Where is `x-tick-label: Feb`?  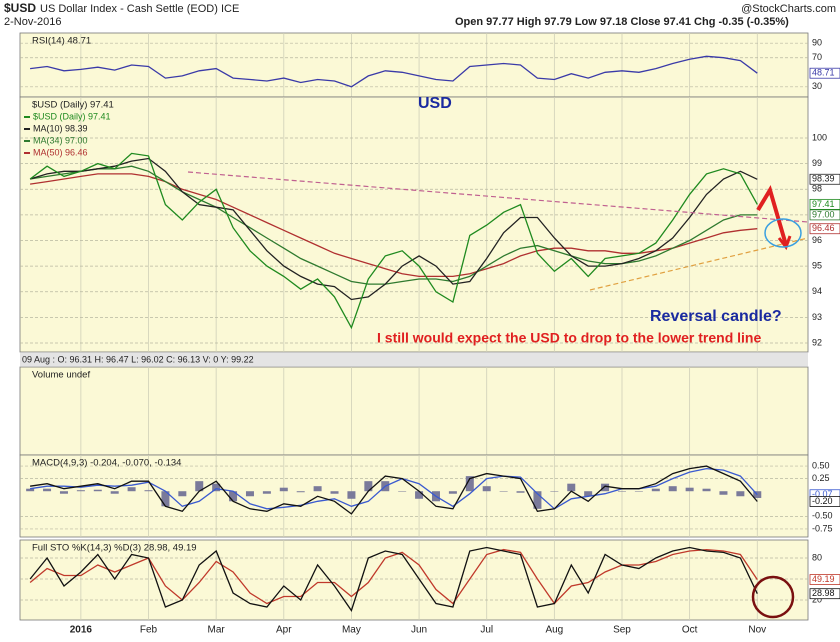 x-tick-label: Feb is located at coordinates (149, 630).